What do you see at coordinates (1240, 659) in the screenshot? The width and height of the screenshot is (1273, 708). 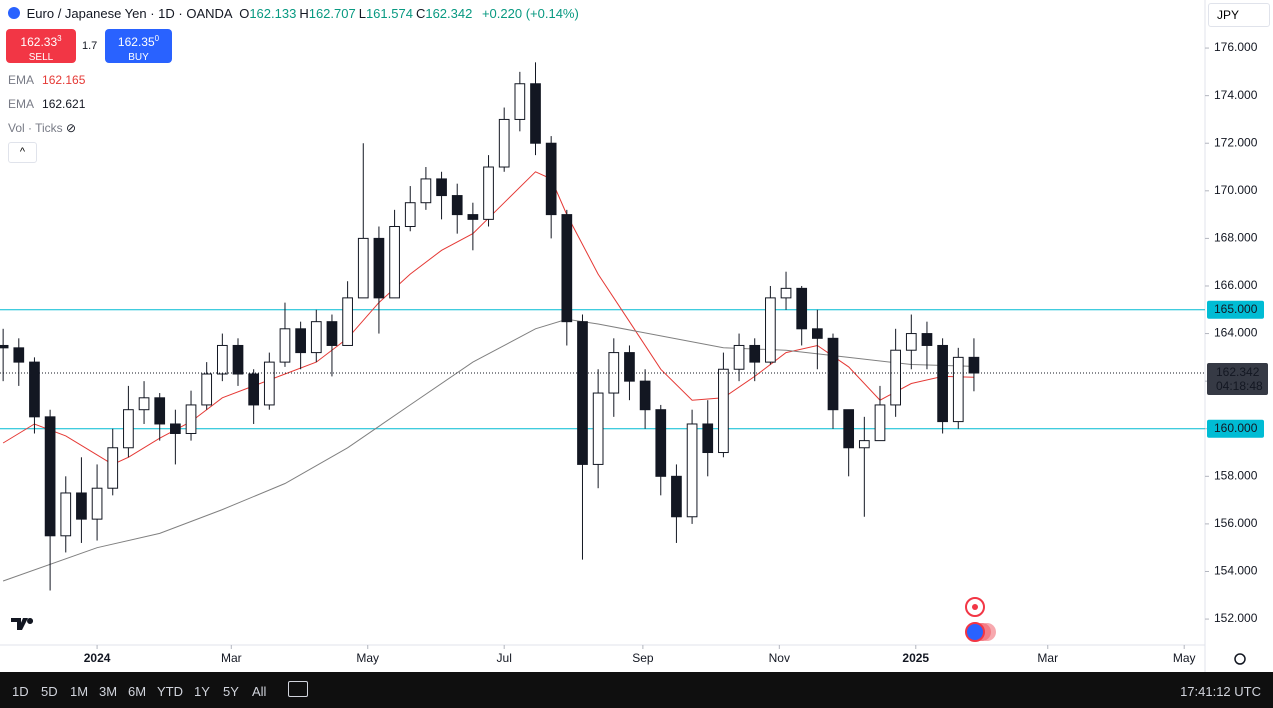 I see `settings-icon` at bounding box center [1240, 659].